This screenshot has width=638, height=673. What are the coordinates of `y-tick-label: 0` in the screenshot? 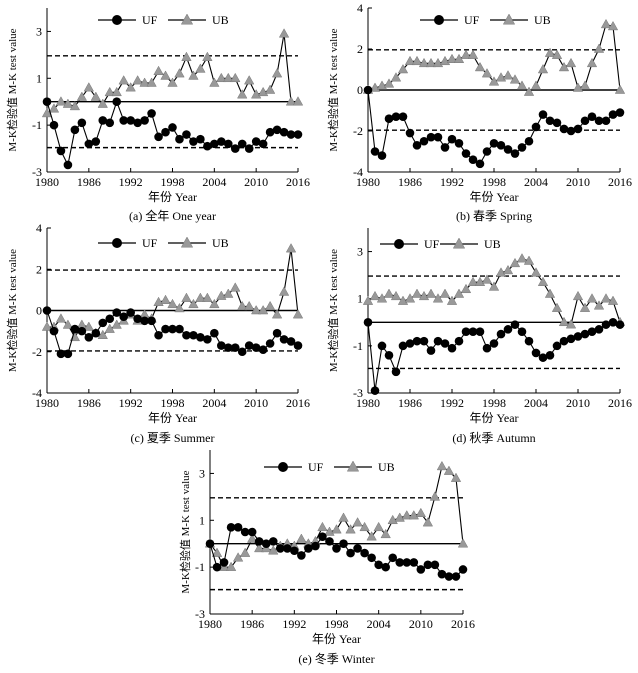 It's located at (39, 311).